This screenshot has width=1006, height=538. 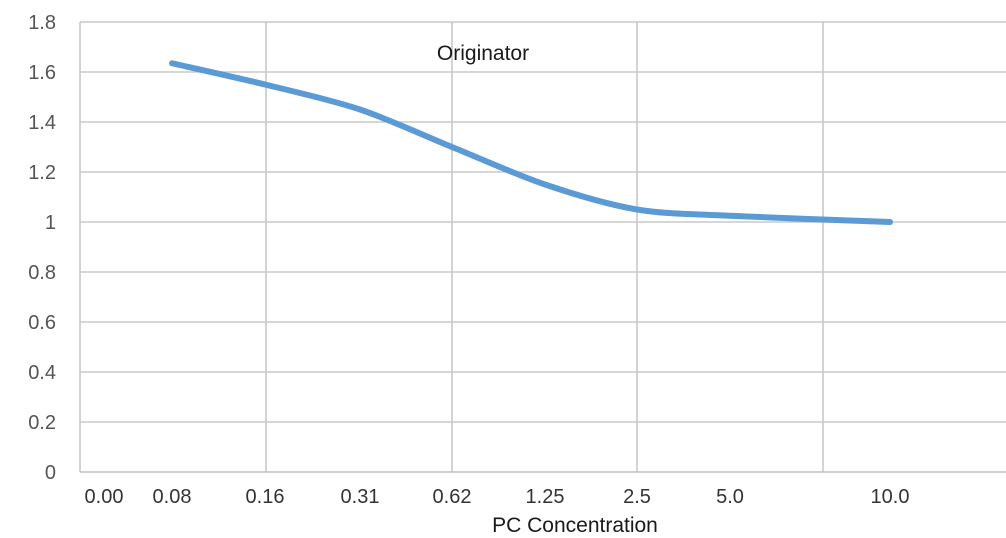 What do you see at coordinates (50, 473) in the screenshot?
I see `y-tick-label: 0` at bounding box center [50, 473].